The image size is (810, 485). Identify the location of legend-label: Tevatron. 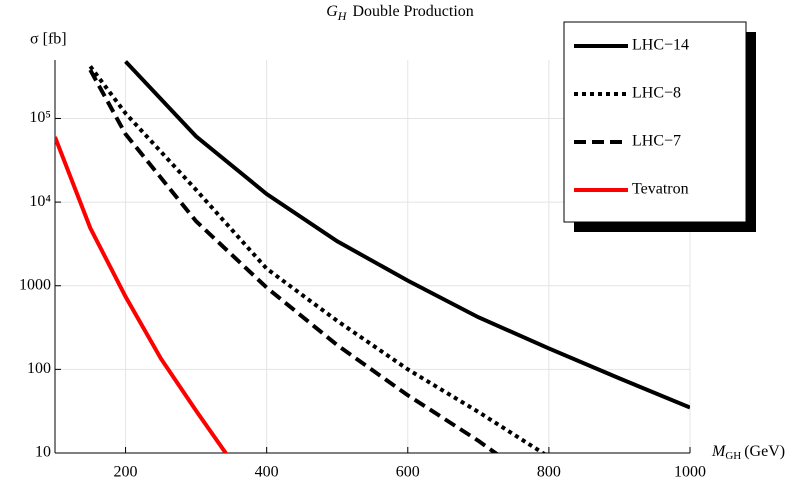
(660, 189).